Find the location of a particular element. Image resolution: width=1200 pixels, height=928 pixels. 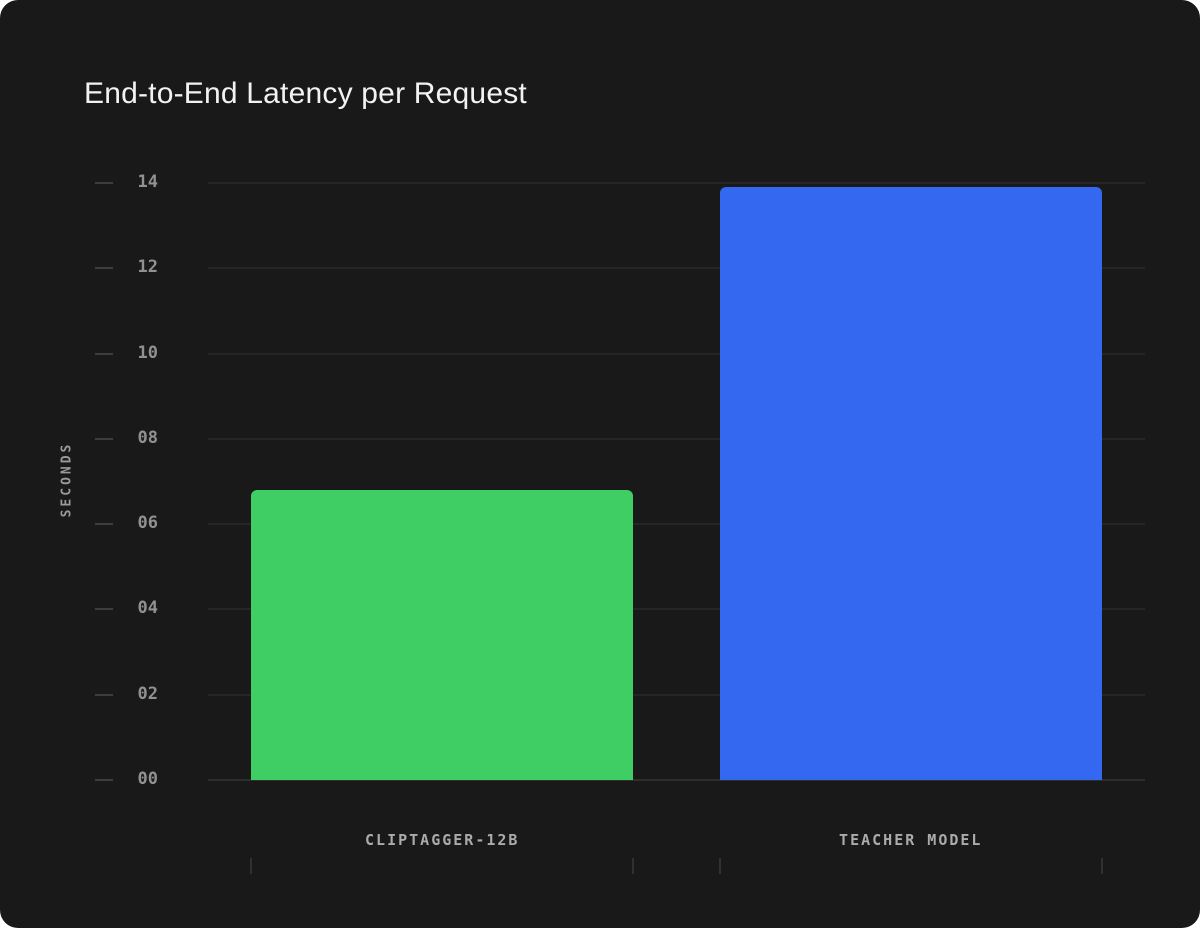

y-tick-label: 00 is located at coordinates (147, 779).